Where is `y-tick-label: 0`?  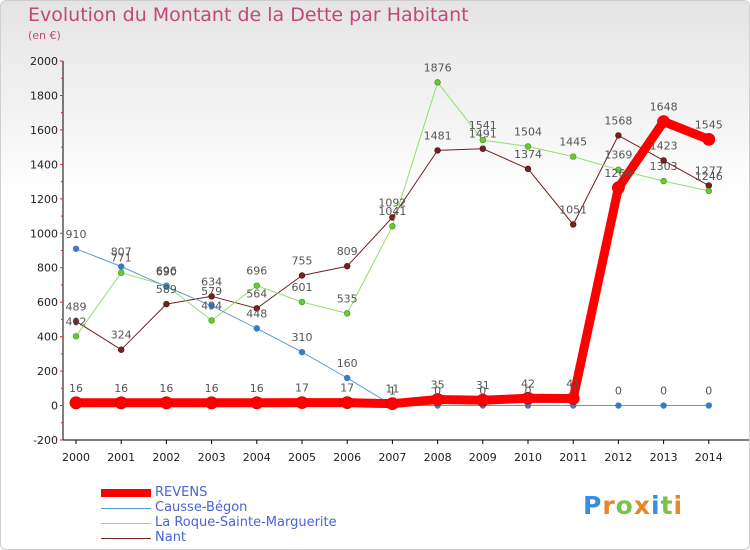
y-tick-label: 0 is located at coordinates (54, 406).